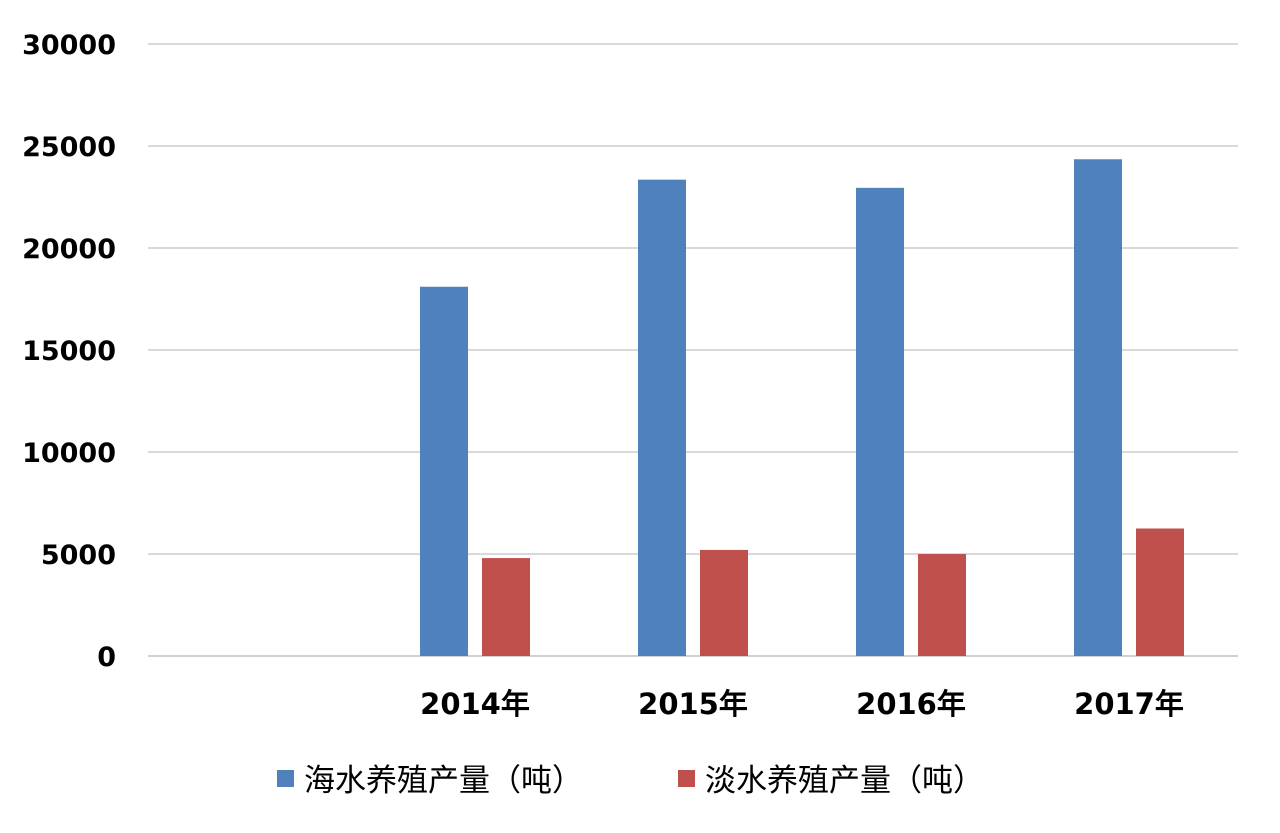 Image resolution: width=1280 pixels, height=833 pixels. Describe the element at coordinates (880, 421) in the screenshot. I see `bar-marine-2016年` at that location.